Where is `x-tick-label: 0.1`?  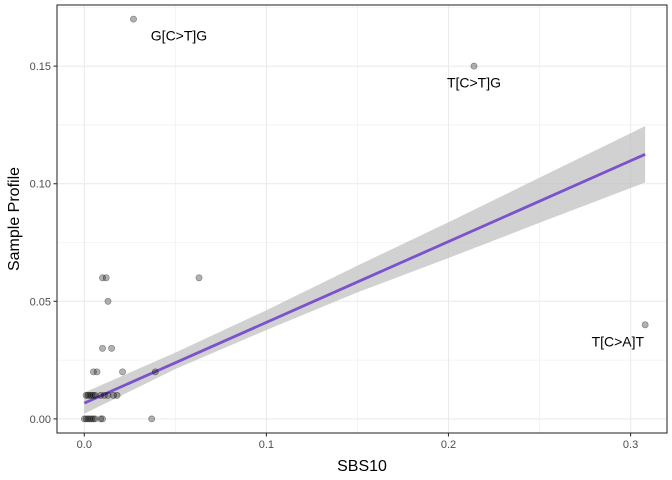 x-tick-label: 0.1 is located at coordinates (266, 445).